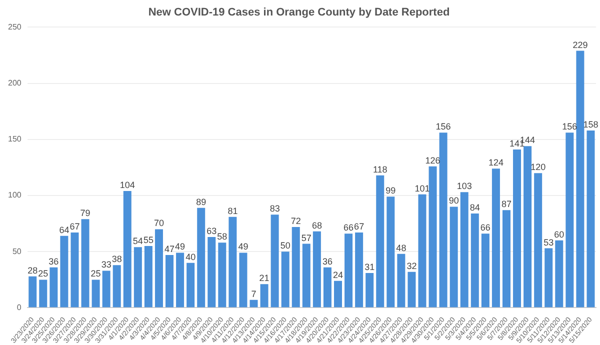 The width and height of the screenshot is (600, 345). What do you see at coordinates (496, 163) in the screenshot?
I see `data-label: 124` at bounding box center [496, 163].